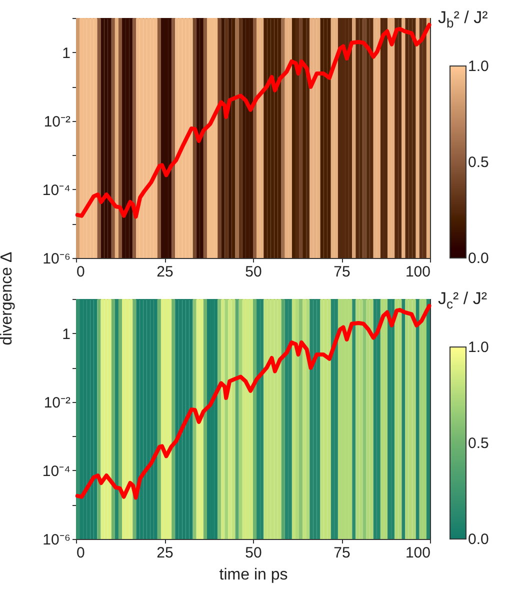 The height and width of the screenshot is (600, 507). What do you see at coordinates (463, 19) in the screenshot?
I see `color-bar-title: J$_{b}$² / J²` at bounding box center [463, 19].